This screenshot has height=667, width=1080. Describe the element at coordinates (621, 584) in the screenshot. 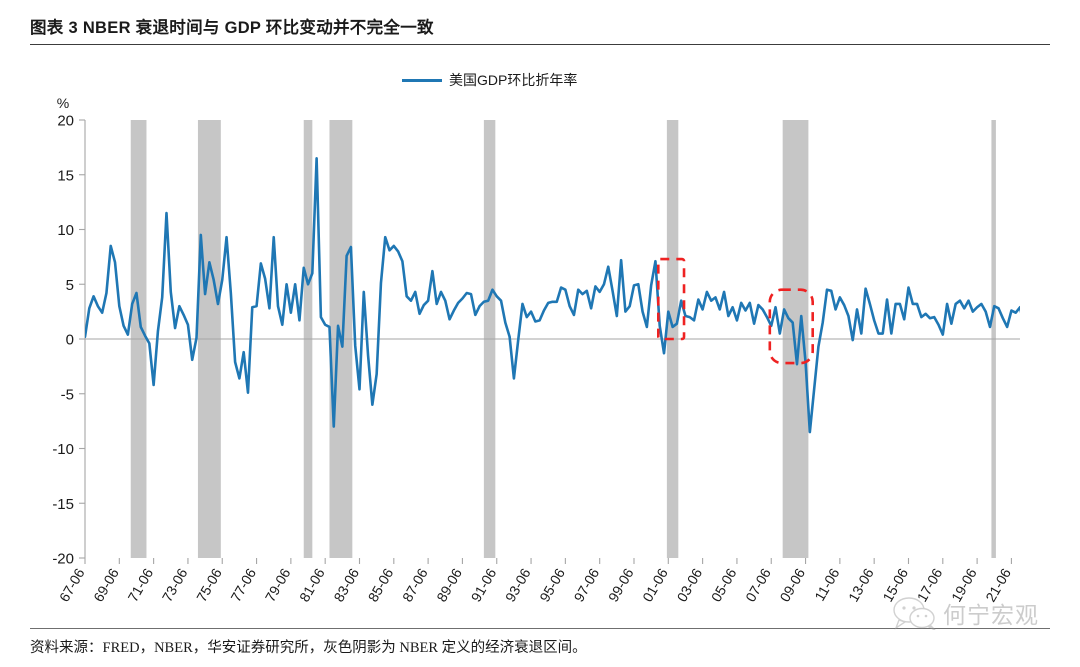

I see `x-axis-tick-label: 99-06` at that location.